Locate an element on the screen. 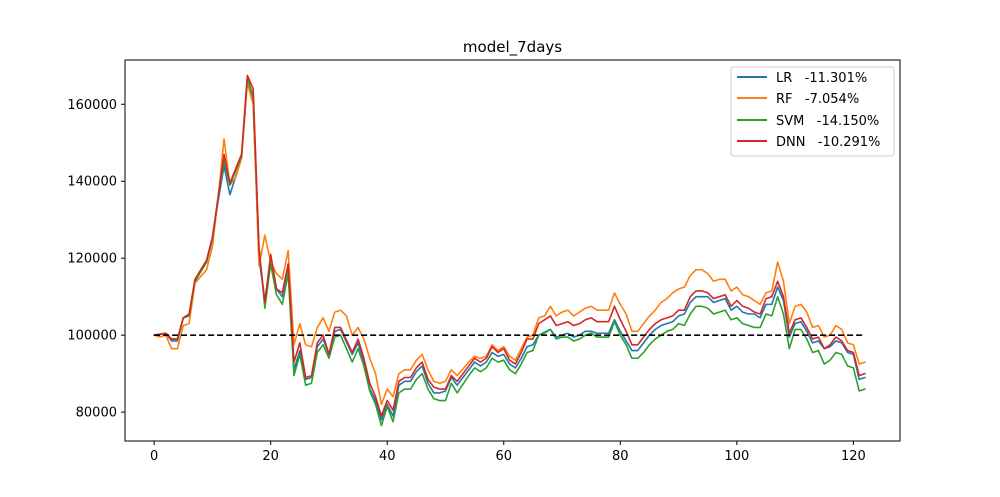 This screenshot has width=1000, height=497. x-tick-label: 80 is located at coordinates (620, 456).